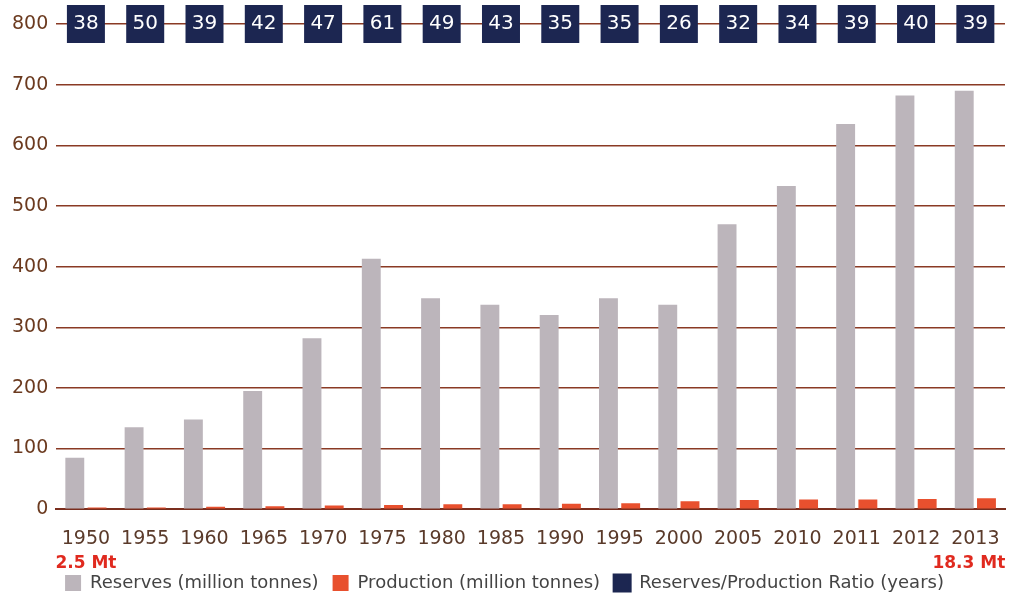 This screenshot has height=604, width=1031. I want to click on x-tick-label: 2012, so click(916, 536).